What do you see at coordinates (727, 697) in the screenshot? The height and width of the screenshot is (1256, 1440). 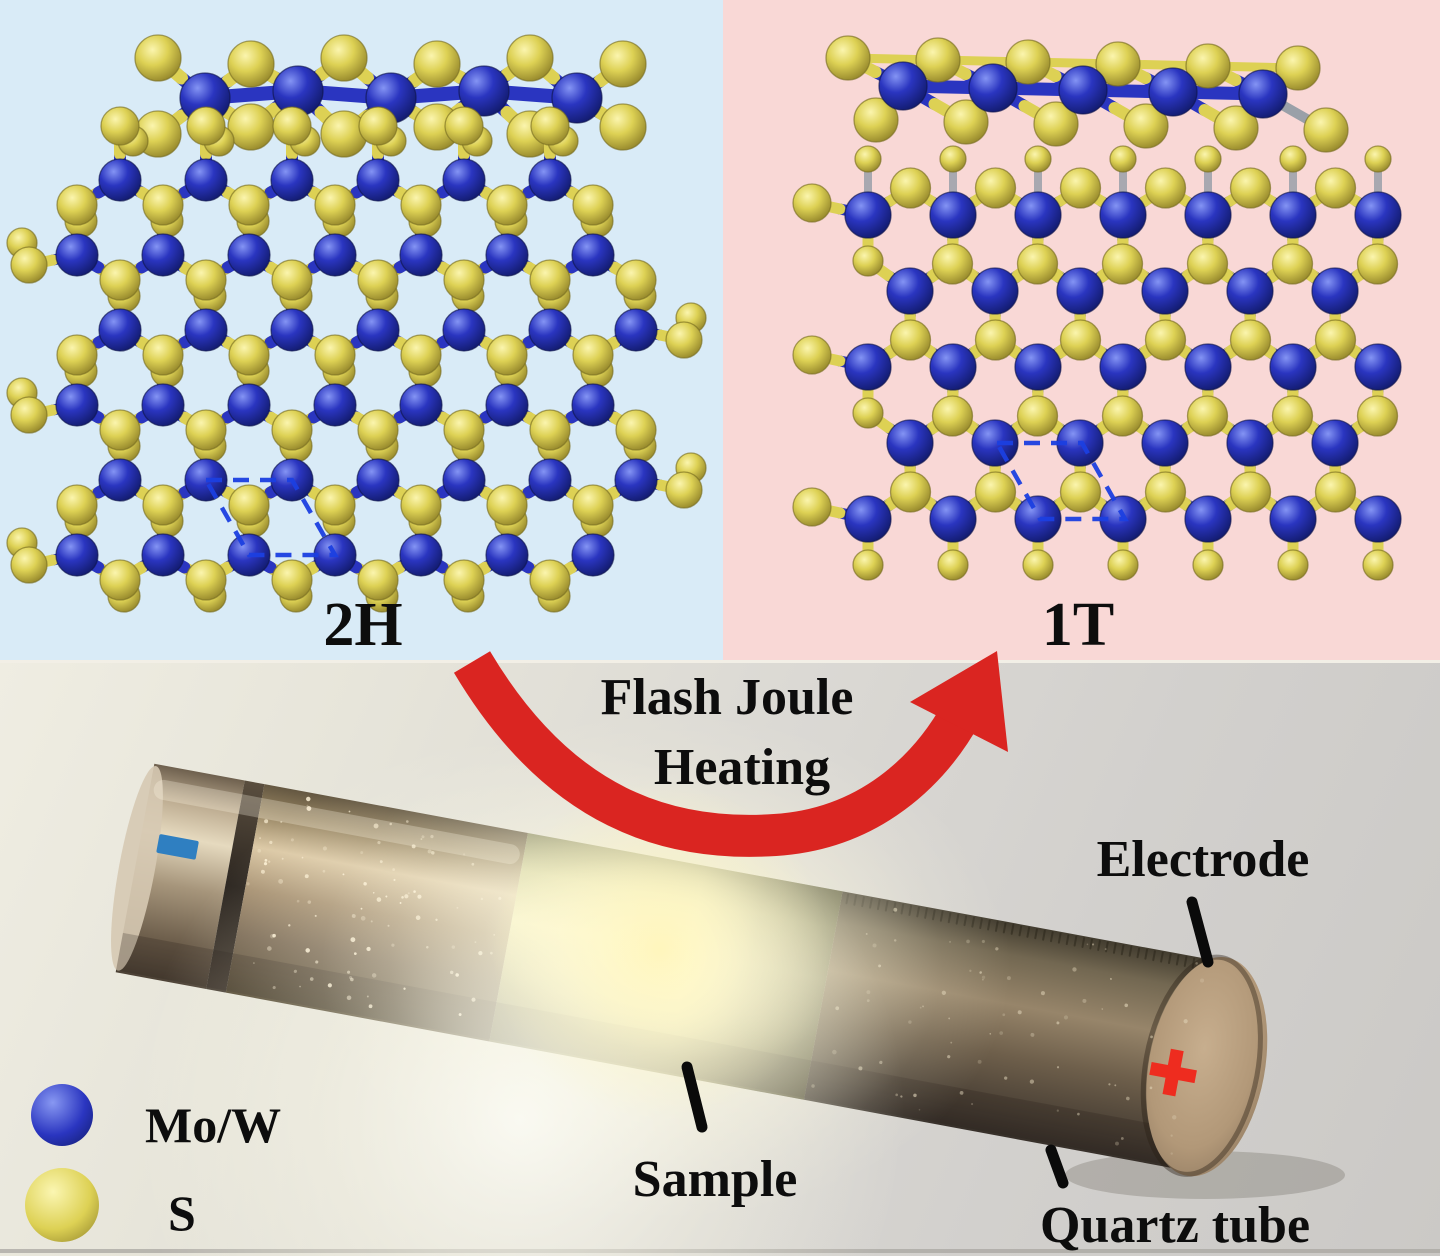 I see `flash-joule-heating-label-line1: Flash Joule` at bounding box center [727, 697].